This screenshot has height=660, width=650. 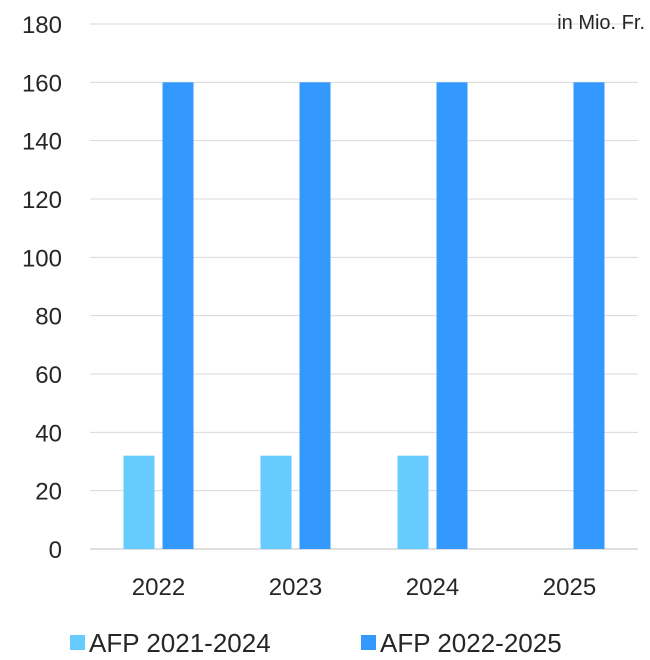 I want to click on y-tick-label: 0, so click(x=55, y=550).